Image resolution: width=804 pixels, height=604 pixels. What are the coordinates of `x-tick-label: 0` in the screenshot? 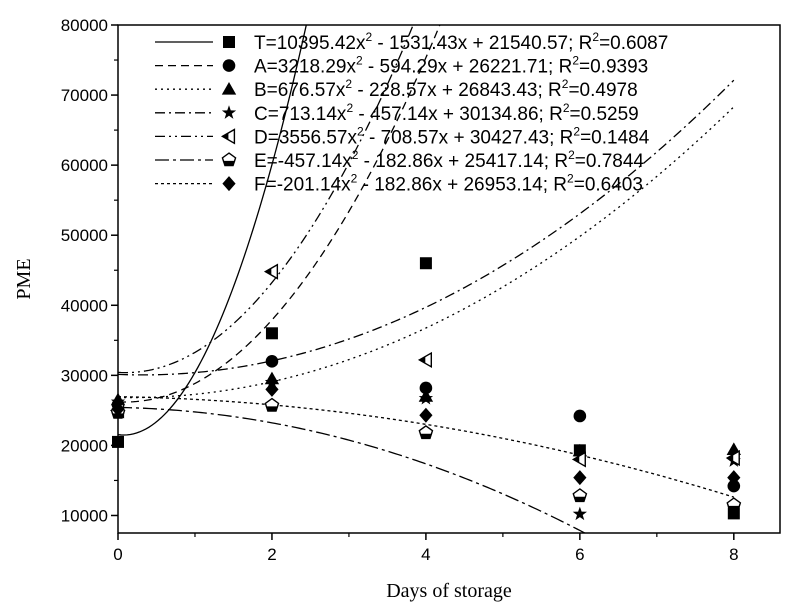 It's located at (117, 554).